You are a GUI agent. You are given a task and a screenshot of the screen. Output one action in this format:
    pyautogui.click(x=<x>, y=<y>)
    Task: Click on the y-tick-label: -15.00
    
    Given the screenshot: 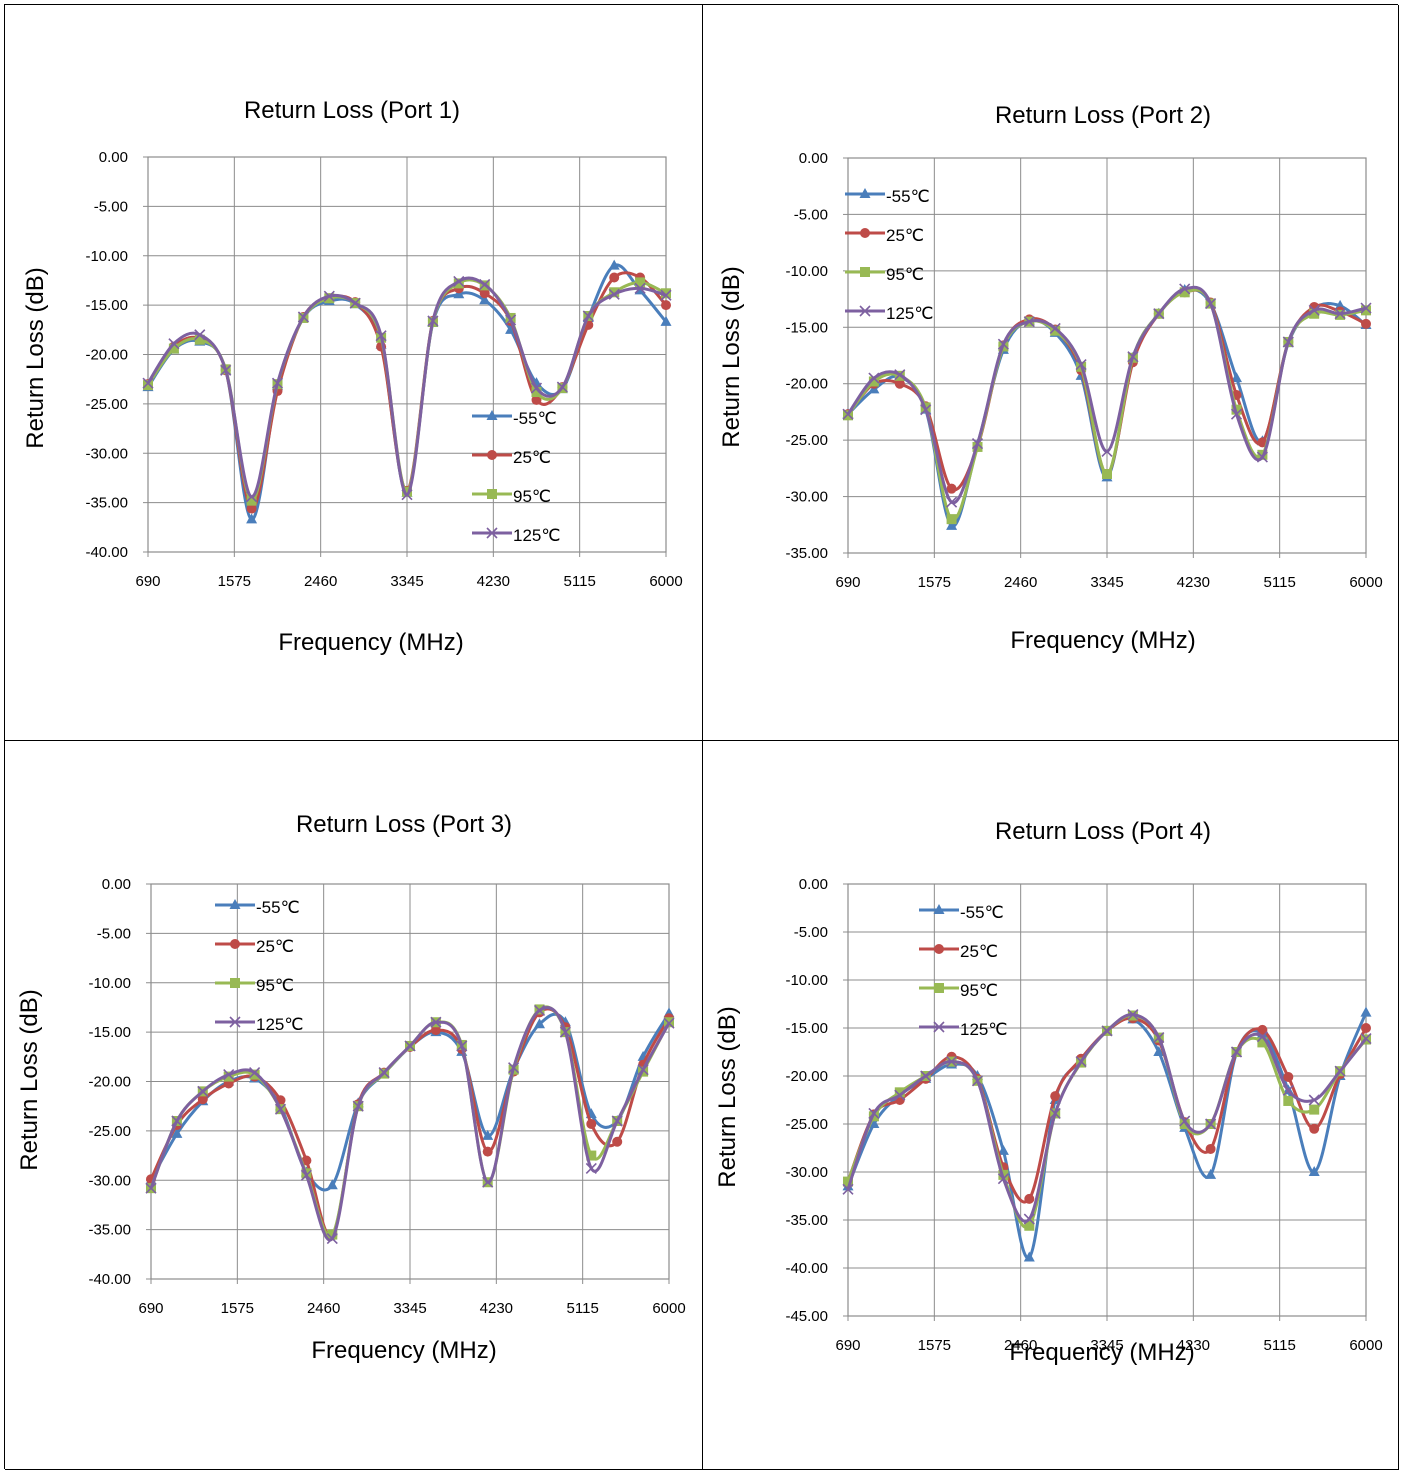 What is the action you would take?
    pyautogui.click(x=806, y=1028)
    